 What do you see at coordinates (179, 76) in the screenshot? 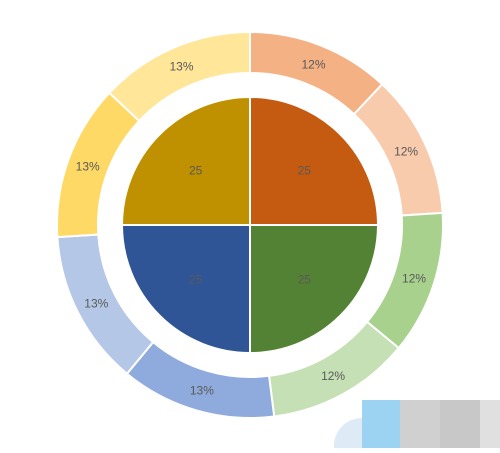
I see `outer-ring-segment` at bounding box center [179, 76].